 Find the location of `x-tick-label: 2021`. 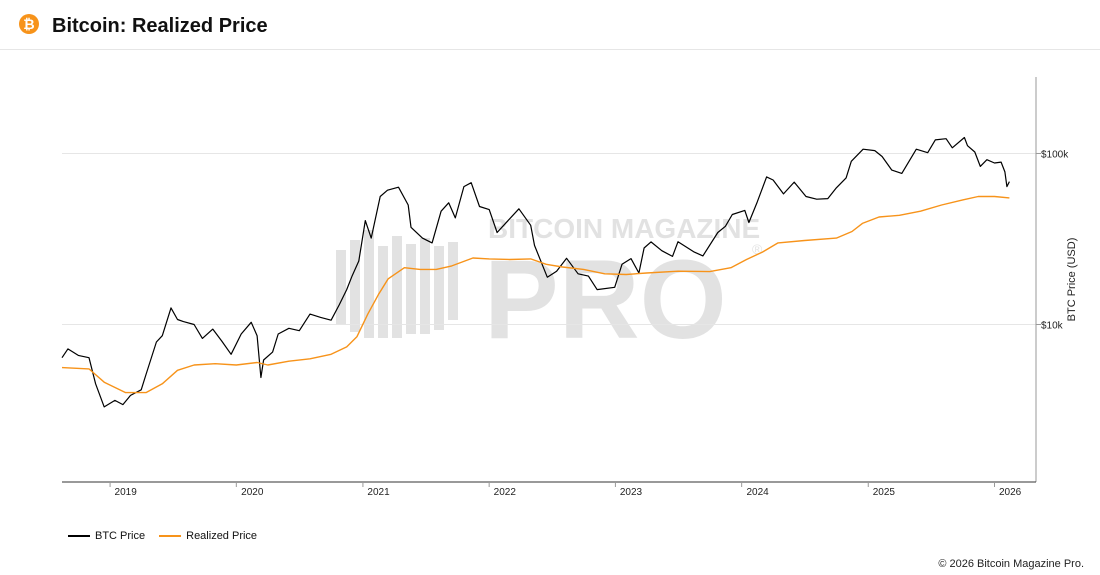

x-tick-label: 2021 is located at coordinates (378, 492).